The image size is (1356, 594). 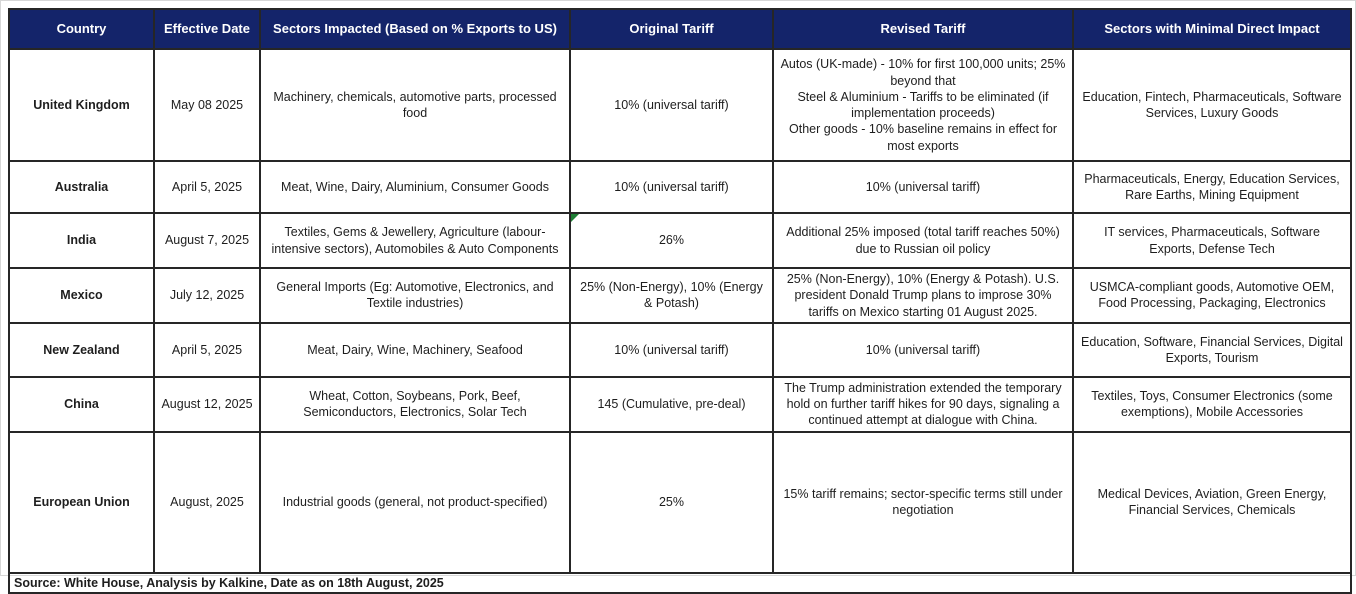 What do you see at coordinates (81, 404) in the screenshot?
I see `cell-country: China` at bounding box center [81, 404].